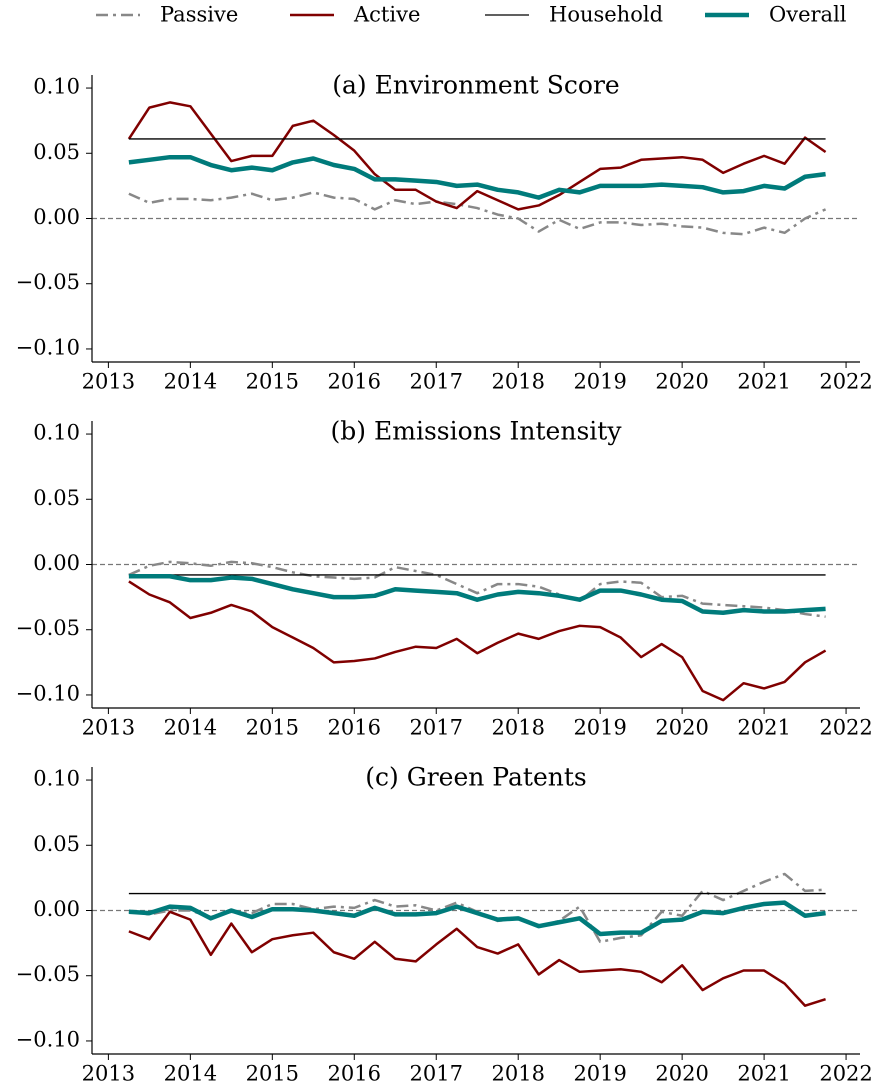 The width and height of the screenshot is (880, 1086). I want to click on legend-label: Household, so click(606, 15).